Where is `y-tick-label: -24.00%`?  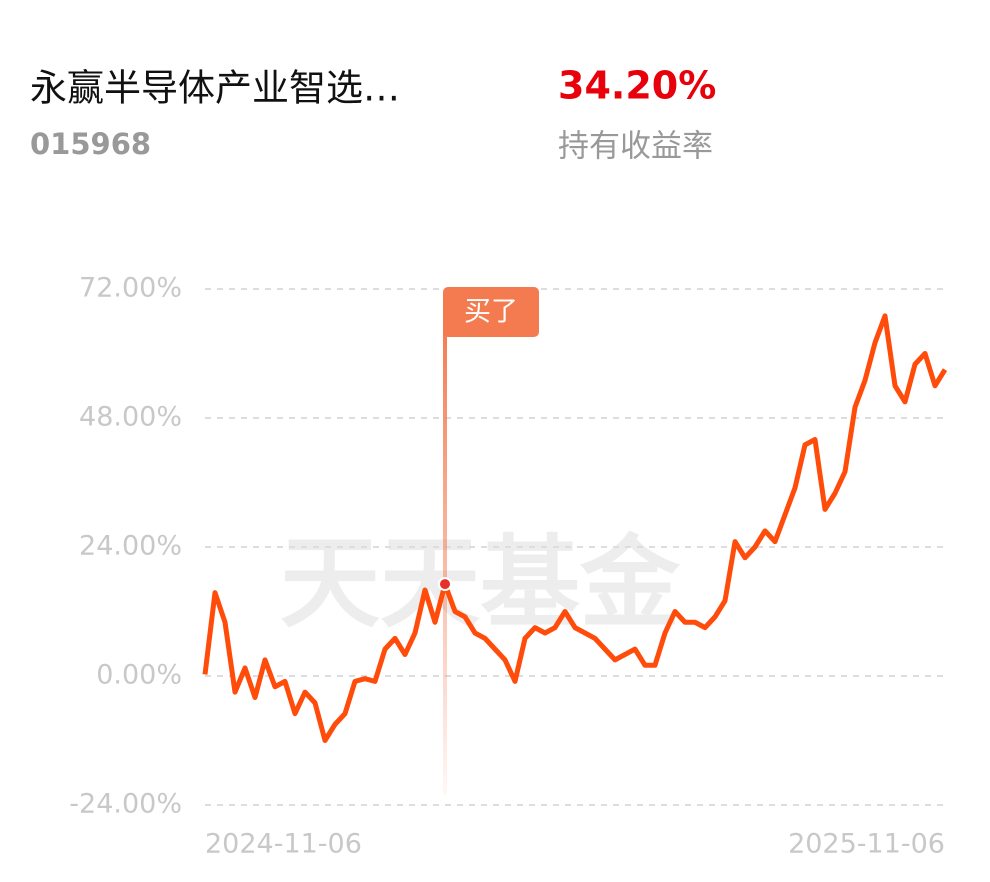
y-tick-label: -24.00% is located at coordinates (125, 804).